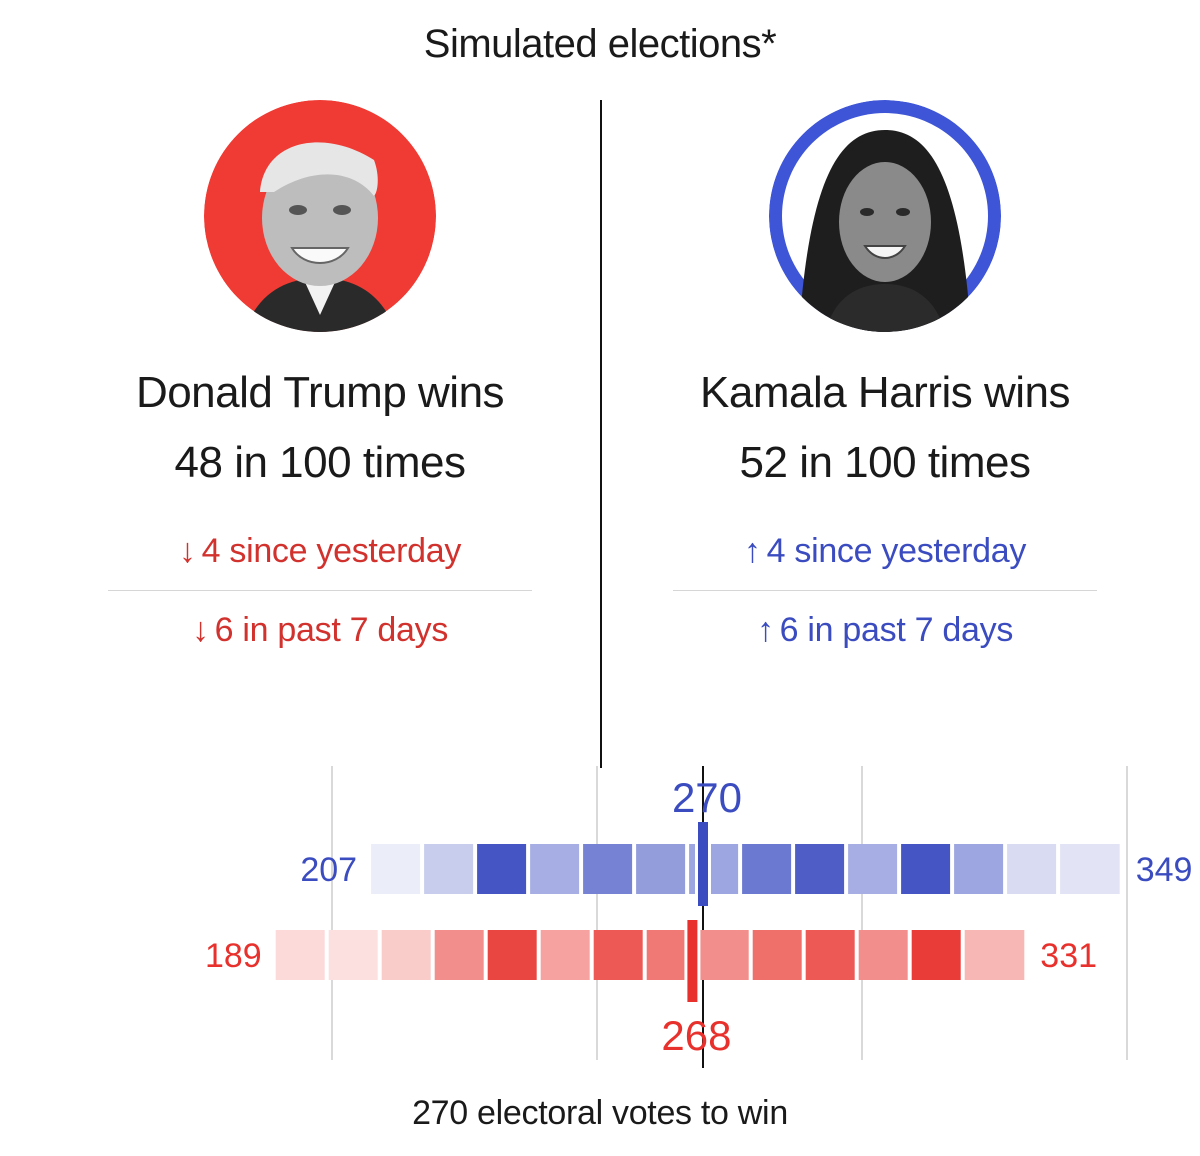  What do you see at coordinates (1164, 870) in the screenshot?
I see `harris-max-label: 349` at bounding box center [1164, 870].